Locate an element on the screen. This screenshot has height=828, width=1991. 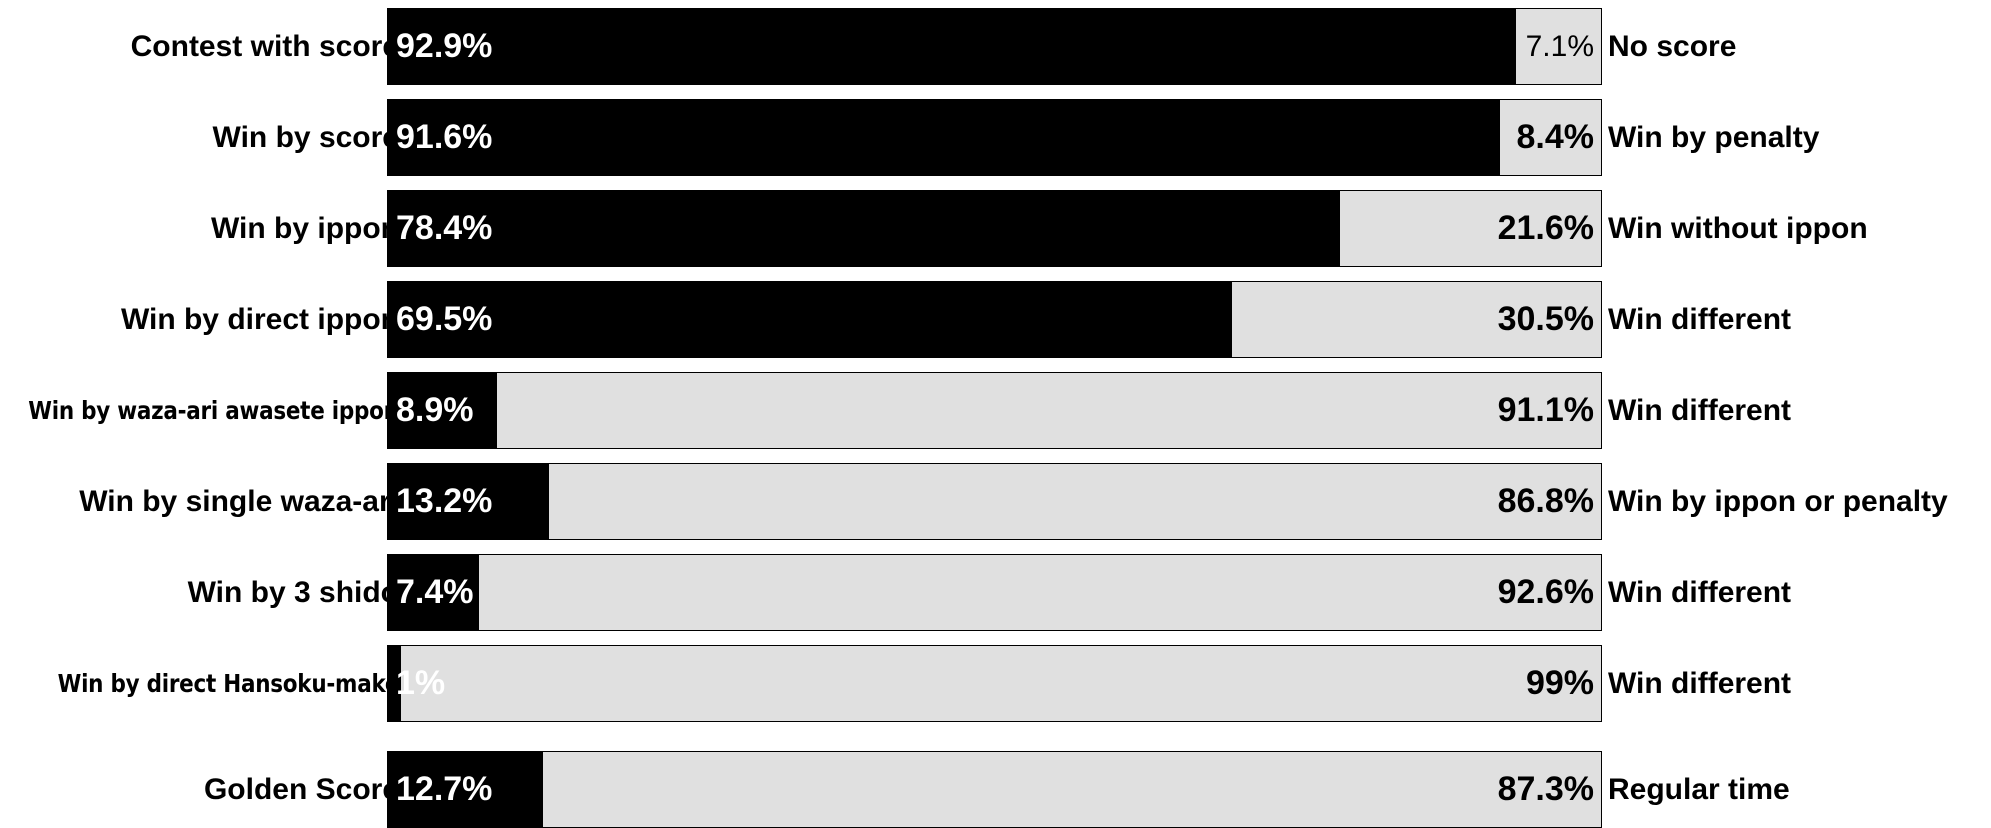
bar-row: Win by 3 shido 7.4% 92.6% Win different is located at coordinates (995, 592).